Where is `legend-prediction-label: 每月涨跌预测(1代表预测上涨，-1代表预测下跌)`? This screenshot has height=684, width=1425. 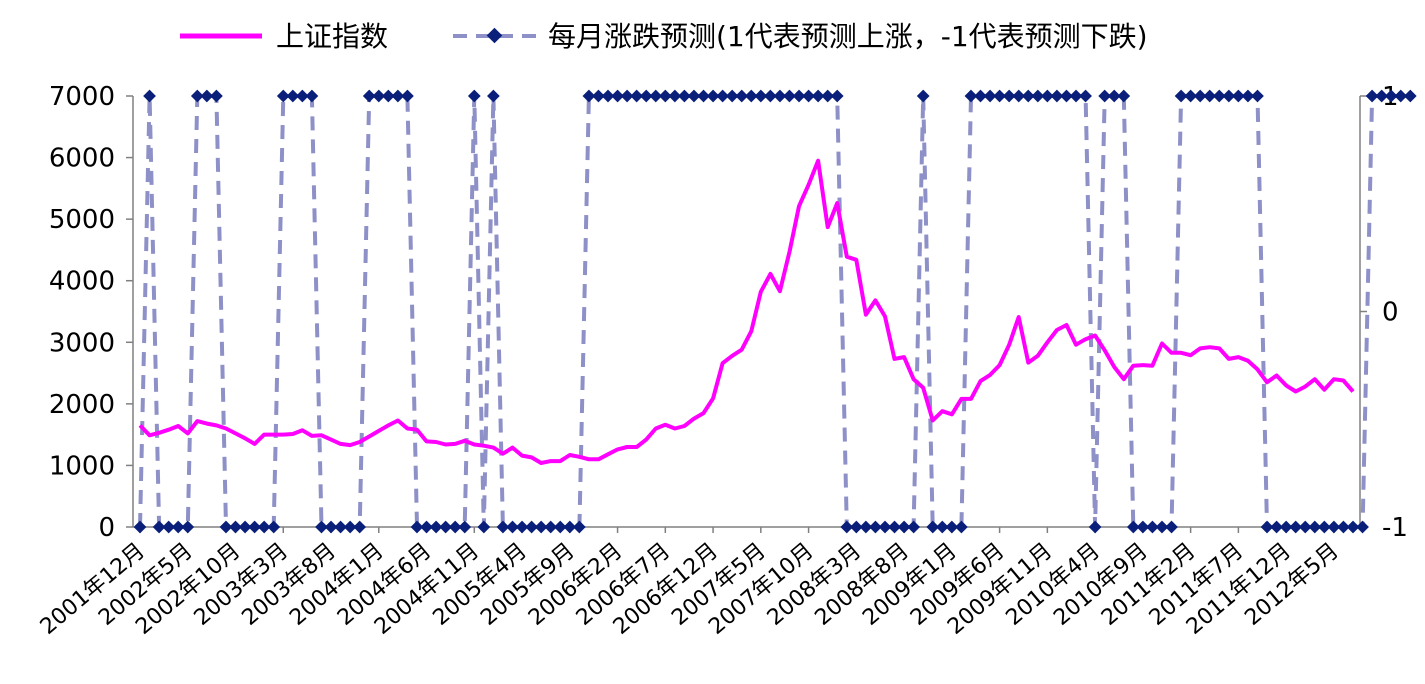 legend-prediction-label: 每月涨跌预测(1代表预测上涨，-1代表预测下跌) is located at coordinates (848, 36).